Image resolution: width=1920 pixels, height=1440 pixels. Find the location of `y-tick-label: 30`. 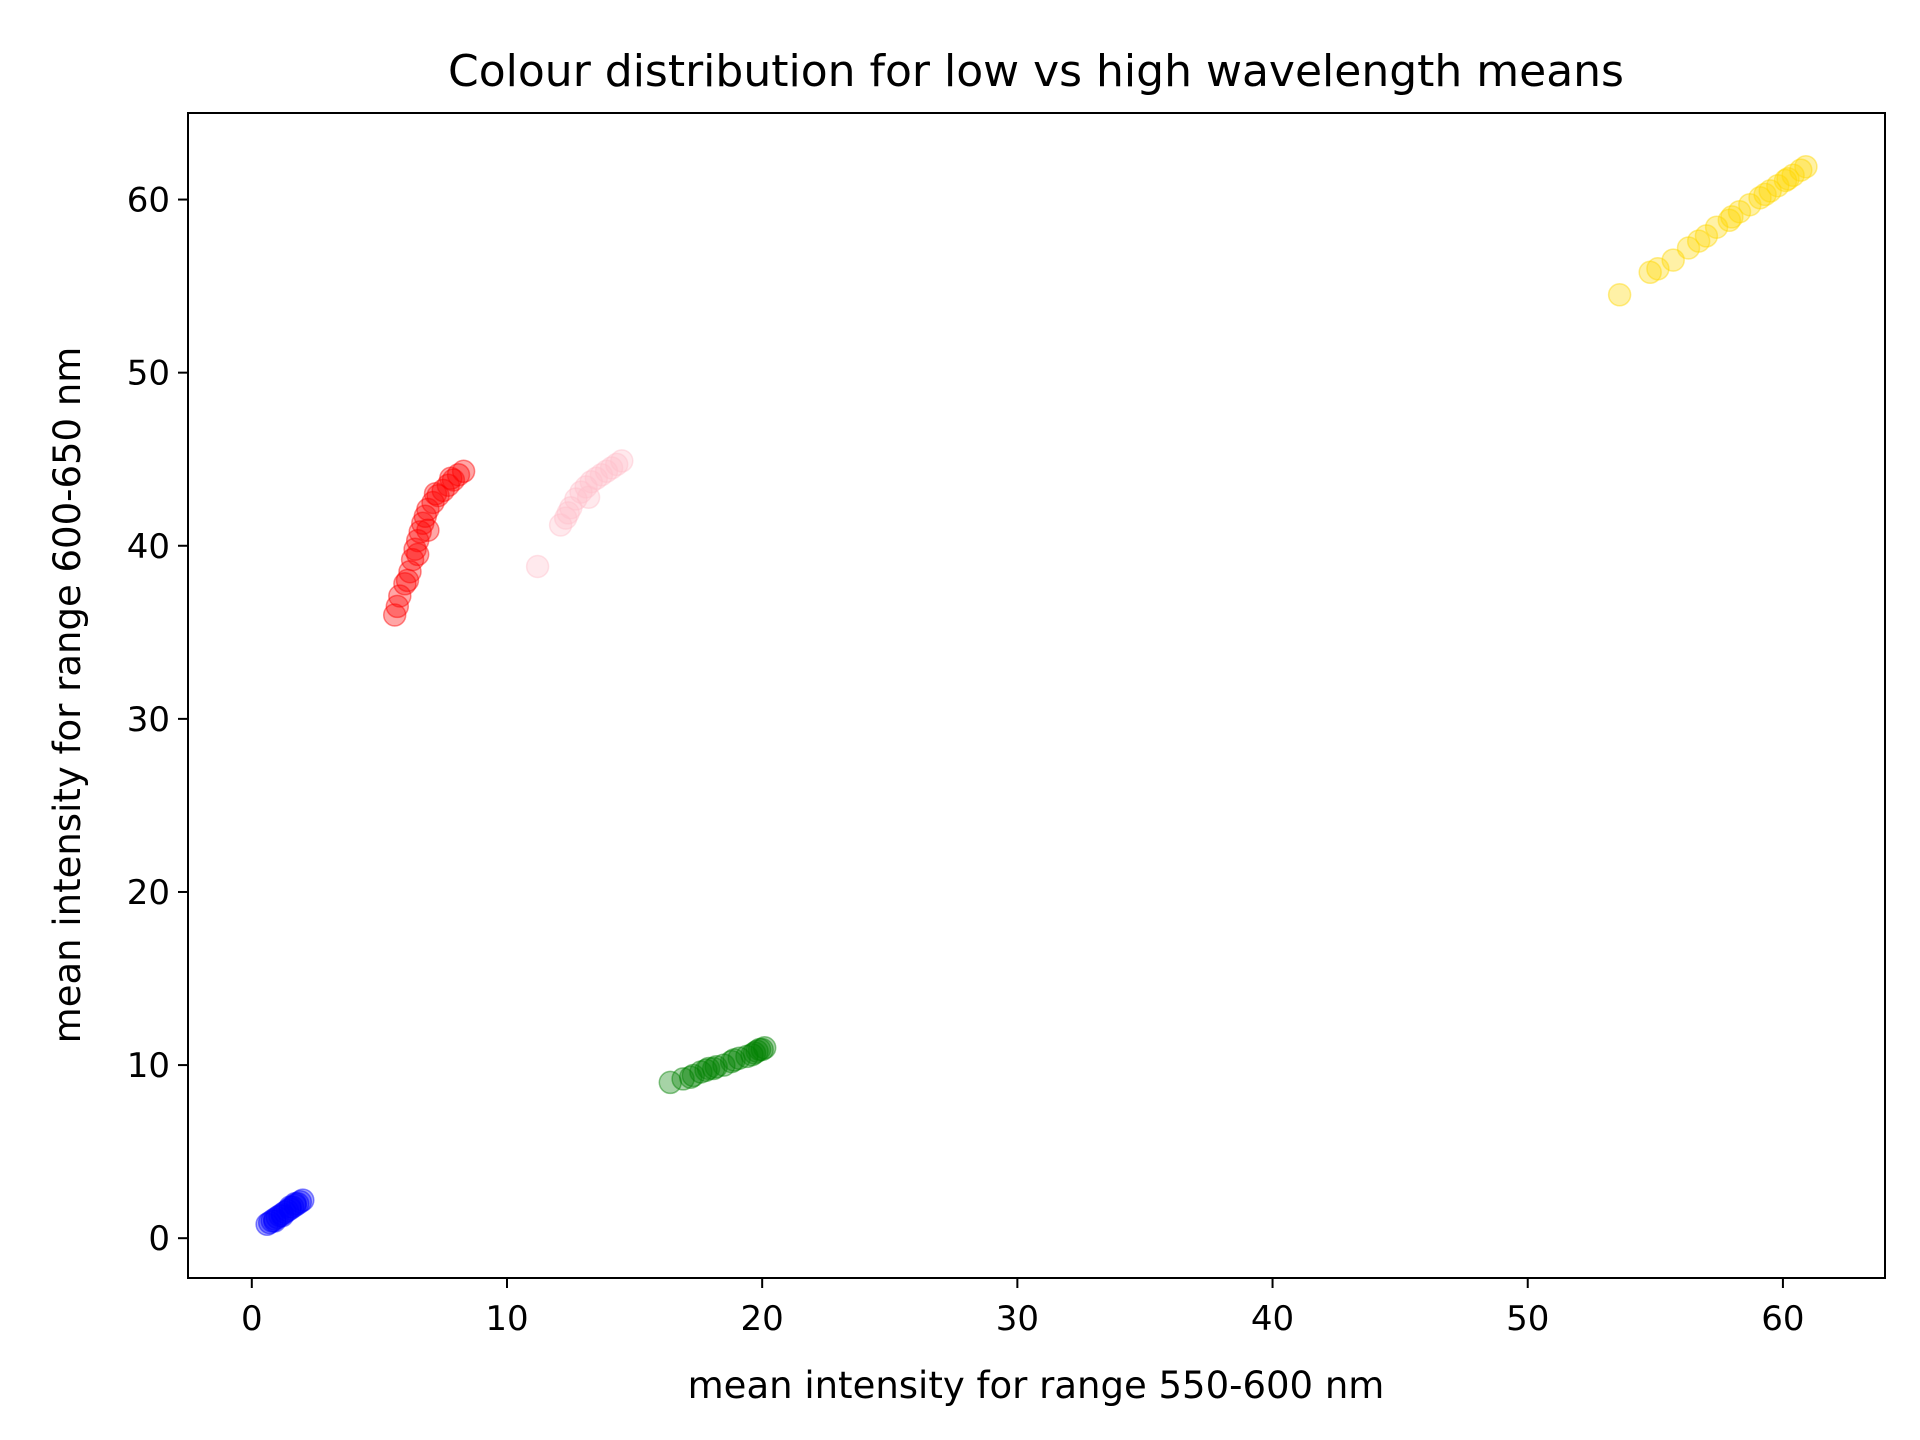

y-tick-label: 30 is located at coordinates (148, 720).